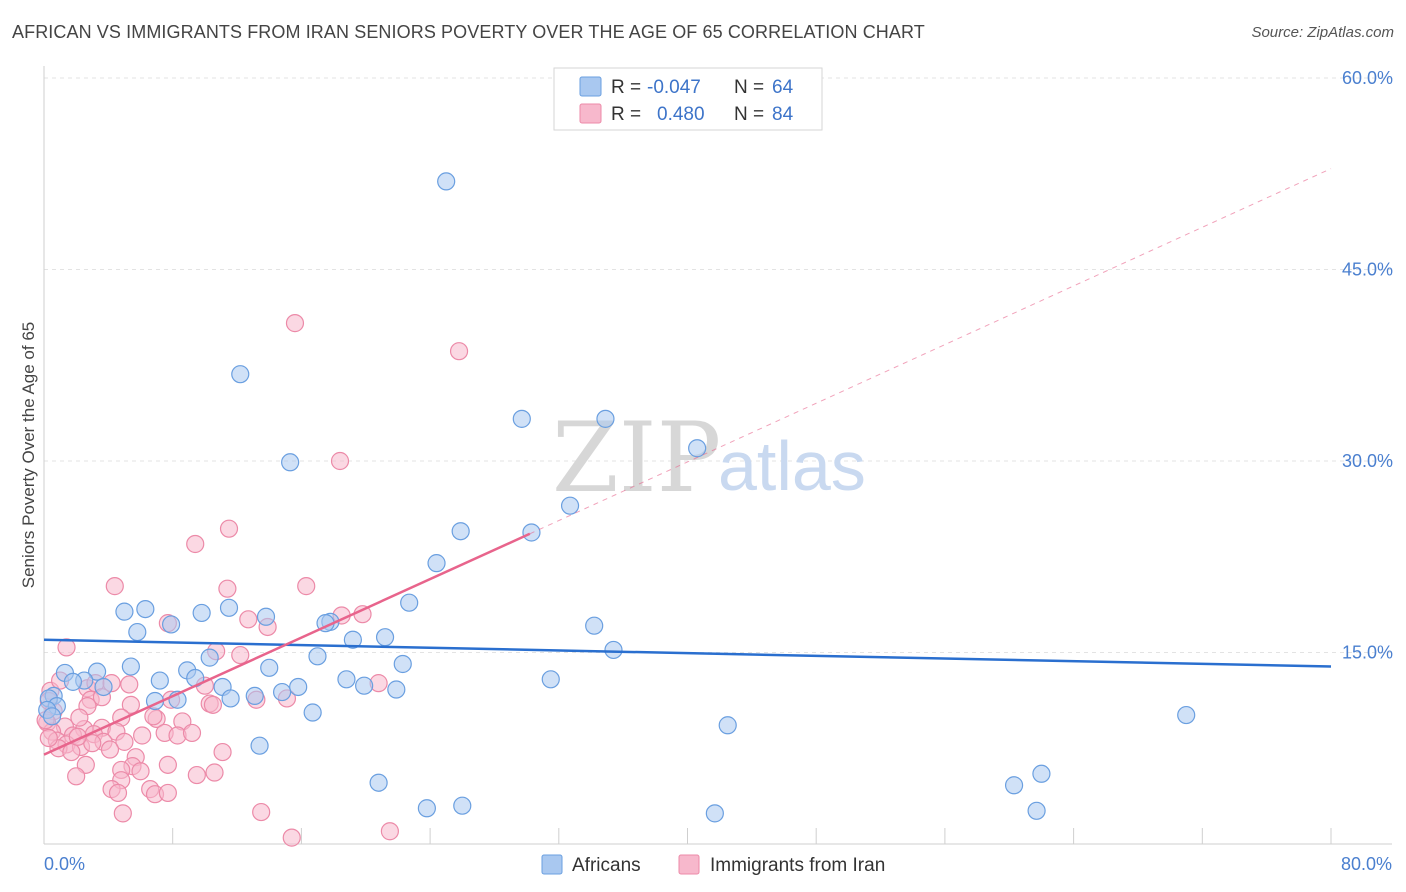  What do you see at coordinates (626, 114) in the screenshot?
I see `legend-r-label-iran: R =` at bounding box center [626, 114].